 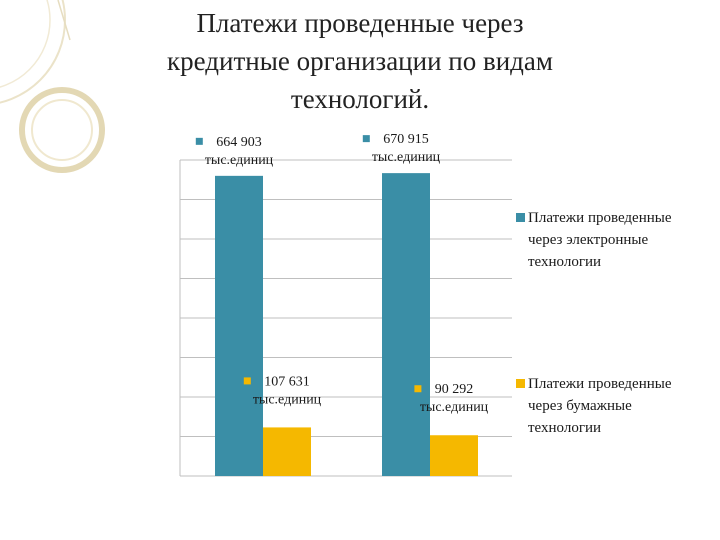 What do you see at coordinates (360, 23) in the screenshot?
I see `title-line: Платежи проведенные через` at bounding box center [360, 23].